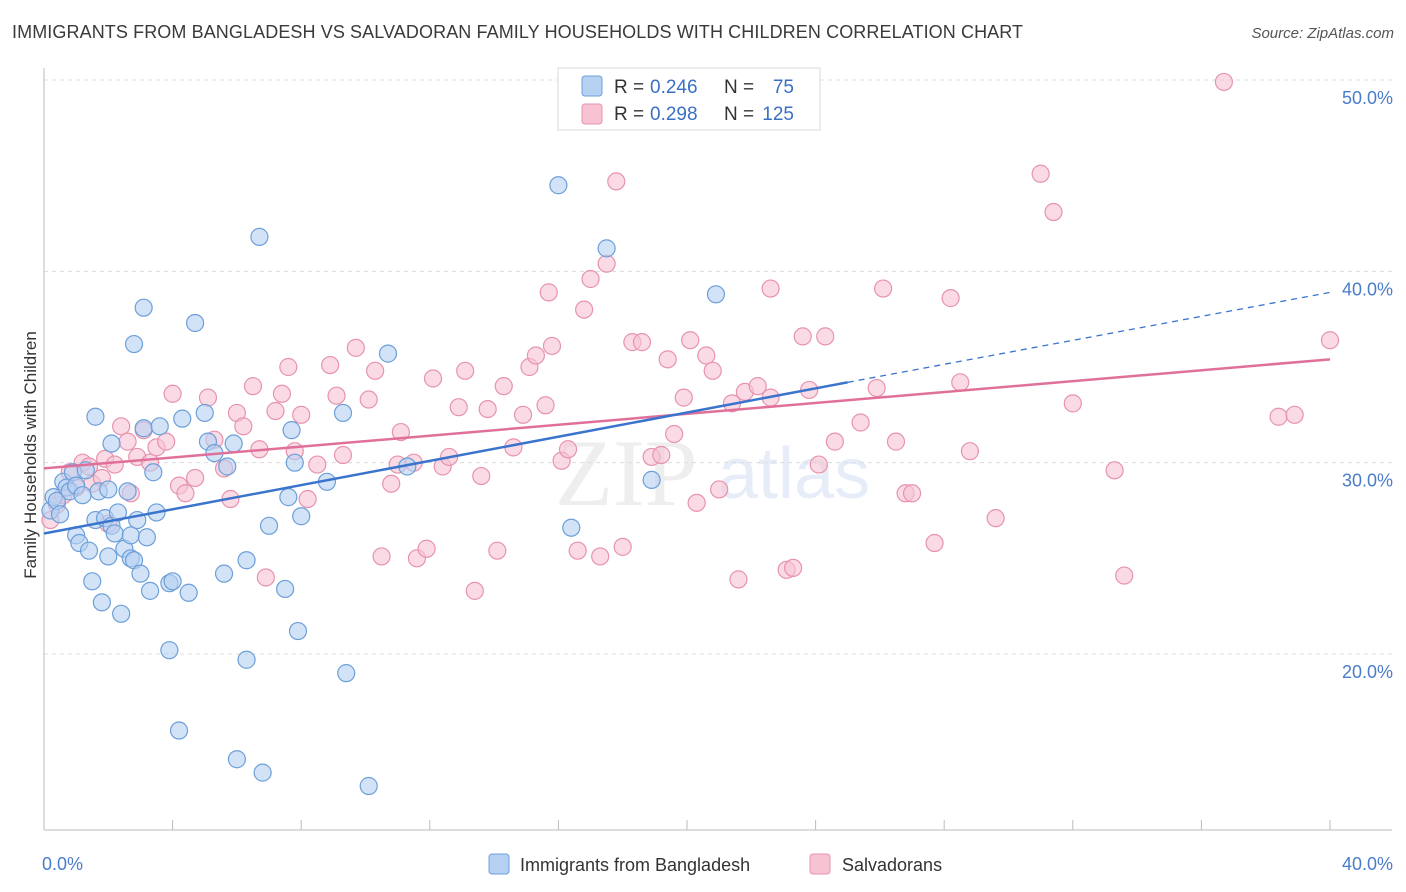 This screenshot has width=1406, height=892. What do you see at coordinates (783, 87) in the screenshot?
I see `legend-n-value-blue: 75` at bounding box center [783, 87].